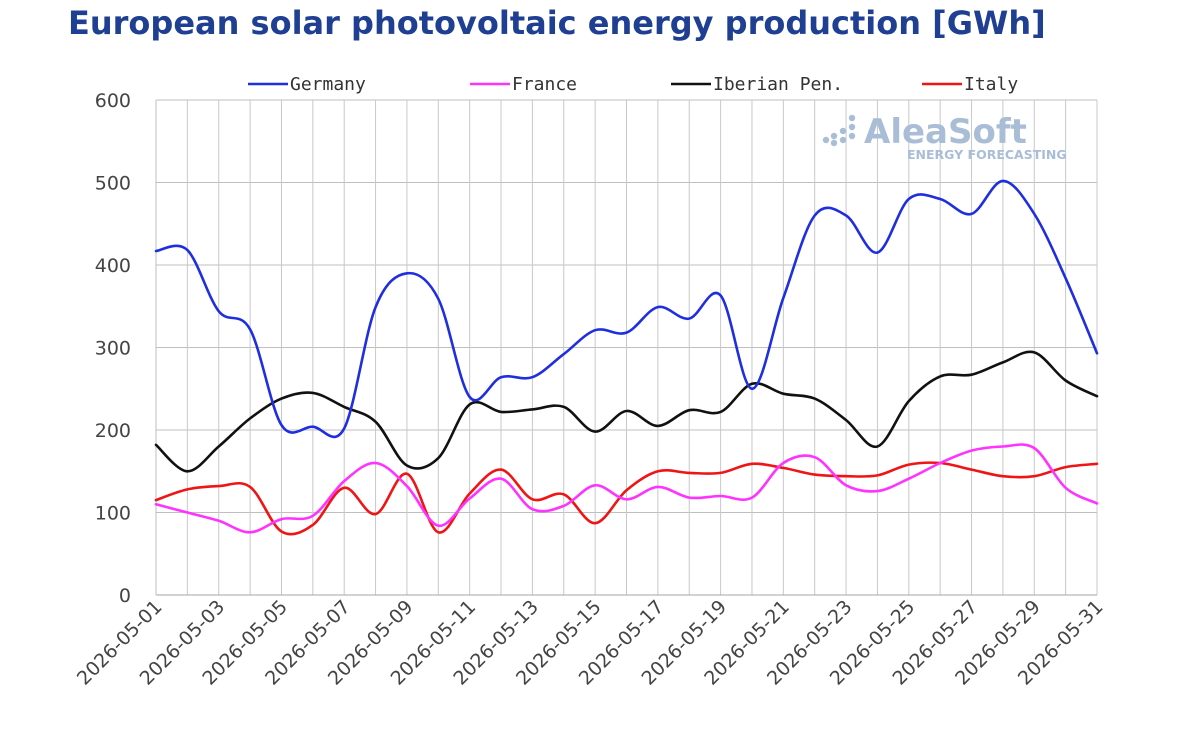 The image size is (1200, 732). Describe the element at coordinates (113, 101) in the screenshot. I see `y-tick-label: 600` at that location.